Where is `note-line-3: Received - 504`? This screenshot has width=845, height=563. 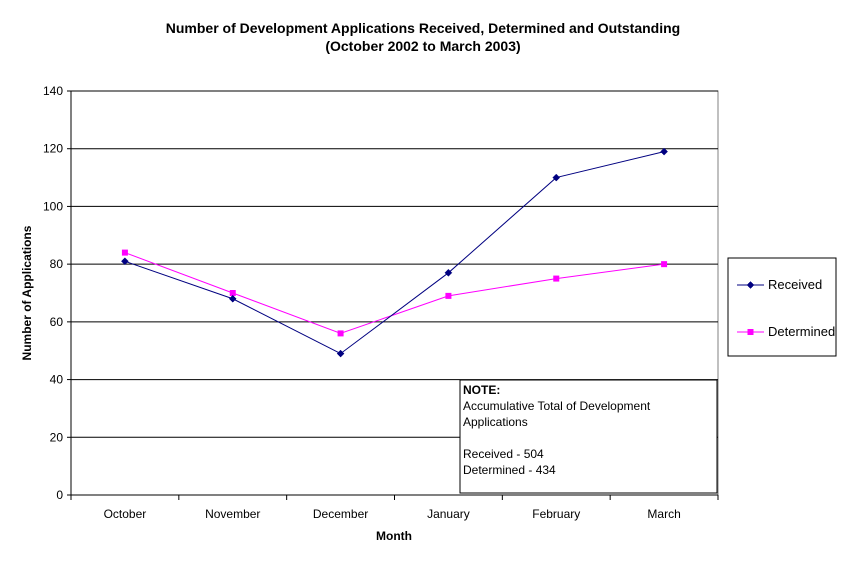
note-line-3: Received - 504 is located at coordinates (503, 454).